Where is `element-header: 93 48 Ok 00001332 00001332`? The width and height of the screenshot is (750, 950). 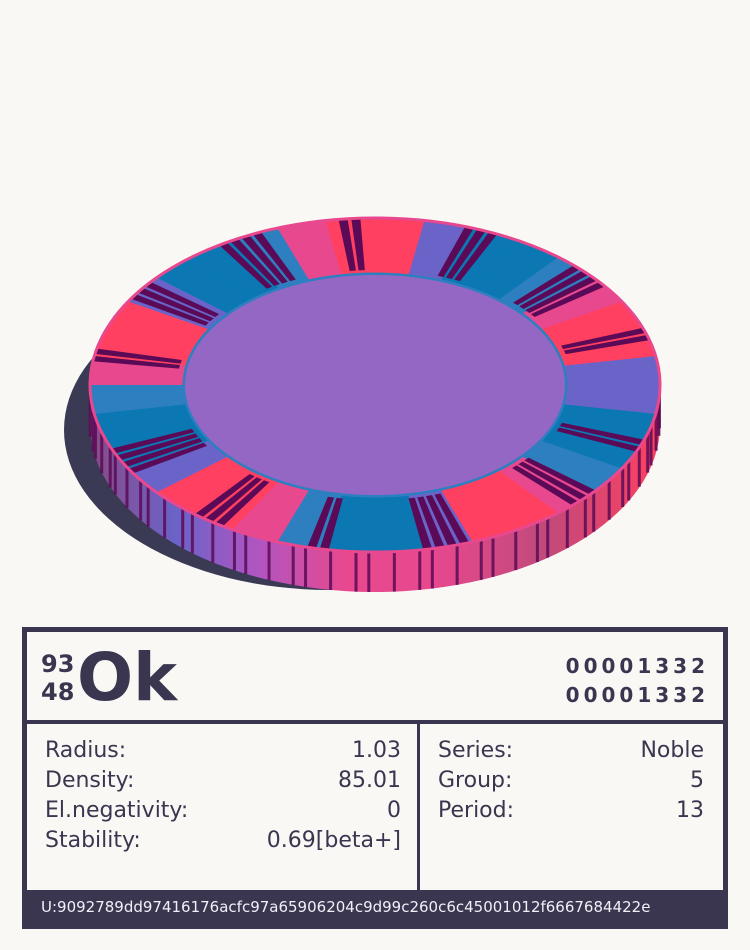 element-header: 93 48 Ok 00001332 00001332 is located at coordinates (375, 678).